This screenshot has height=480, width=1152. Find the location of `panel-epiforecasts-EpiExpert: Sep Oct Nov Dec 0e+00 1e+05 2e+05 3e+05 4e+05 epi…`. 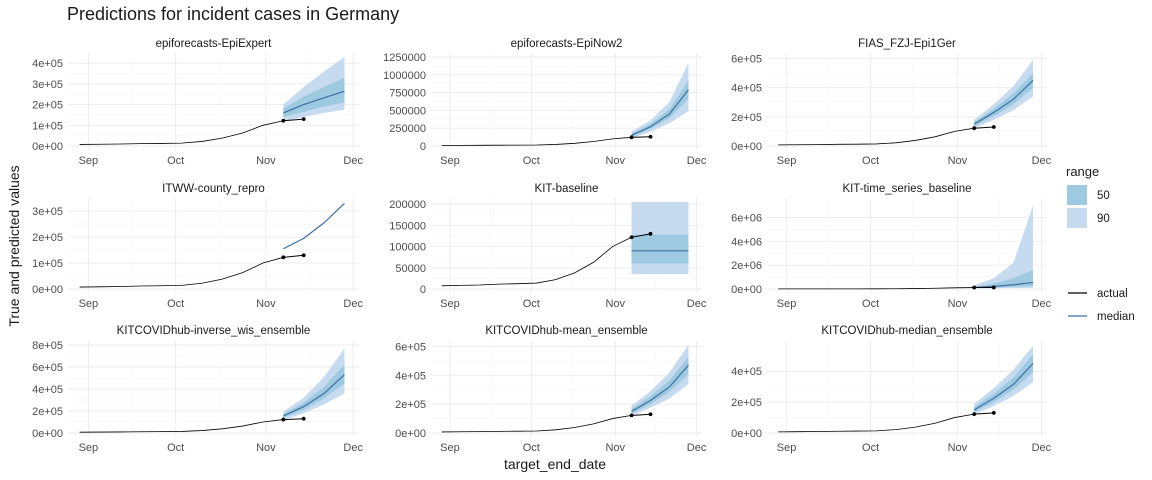

panel-epiforecasts-EpiExpert: Sep Oct Nov Dec 0e+00 1e+05 2e+05 3e+05 4e+05 epi… is located at coordinates (197, 102).